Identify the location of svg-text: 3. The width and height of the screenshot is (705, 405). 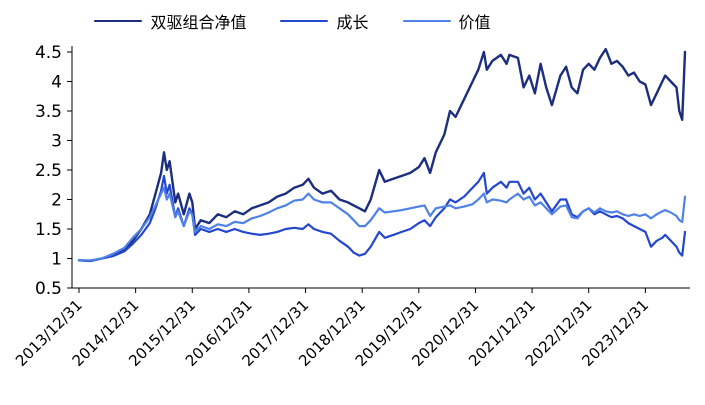
(56, 142).